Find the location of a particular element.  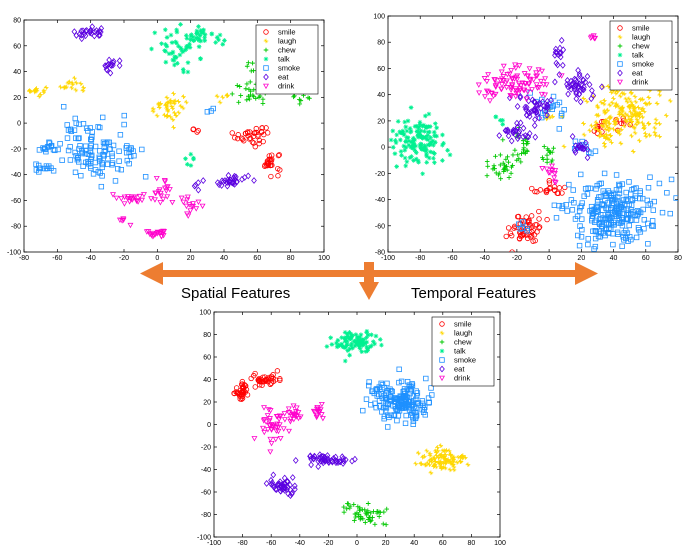

legend-marker-talk is located at coordinates (266, 59).